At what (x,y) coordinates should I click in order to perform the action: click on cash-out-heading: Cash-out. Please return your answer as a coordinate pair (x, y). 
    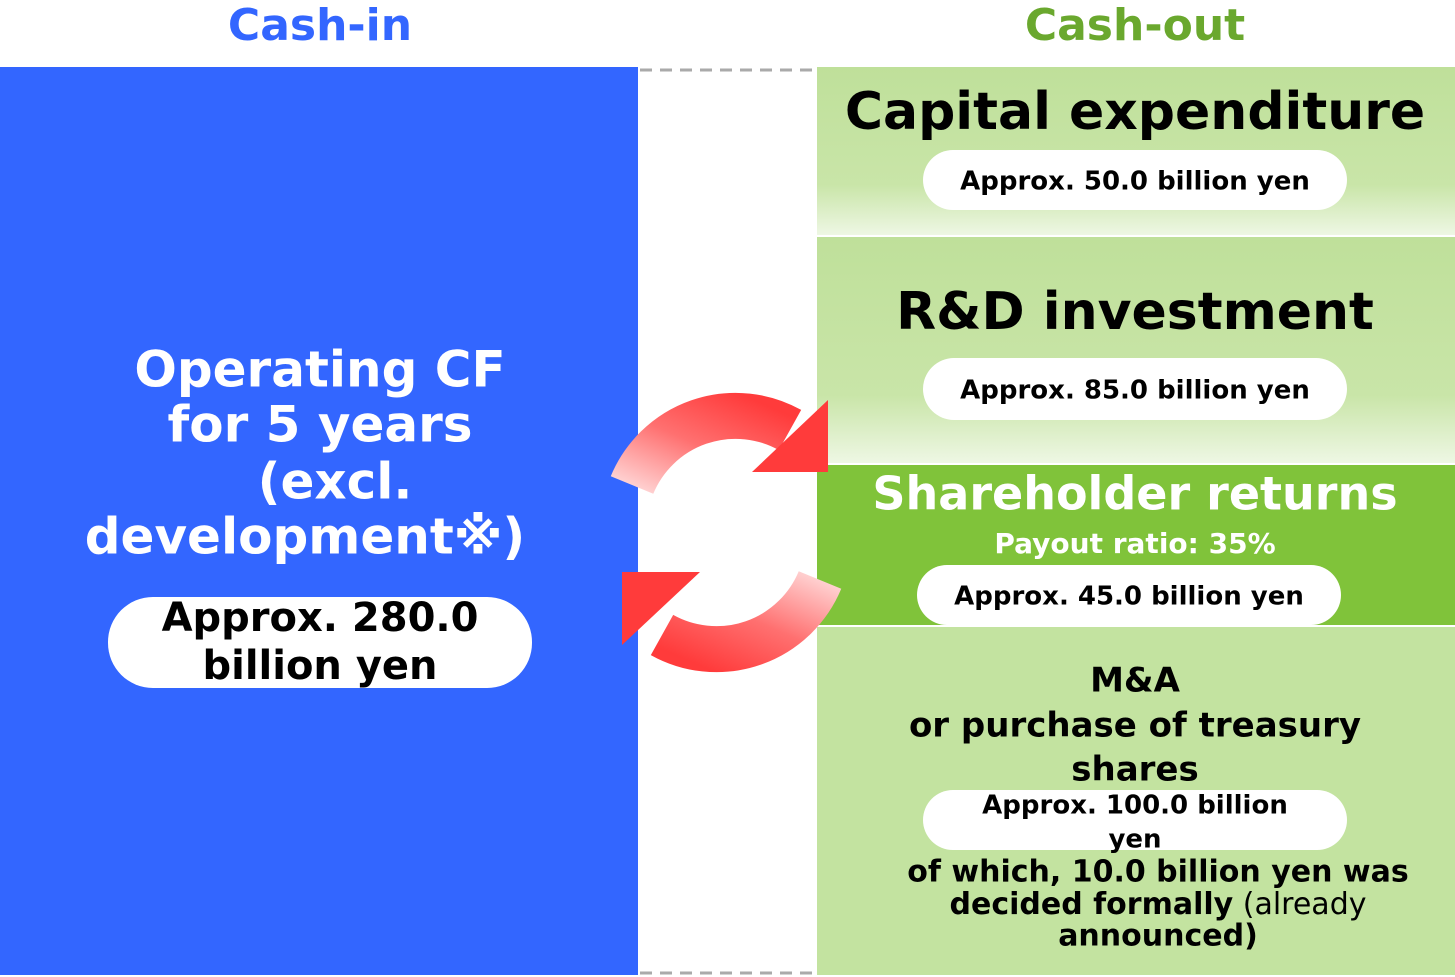
    Looking at the image, I should click on (1135, 25).